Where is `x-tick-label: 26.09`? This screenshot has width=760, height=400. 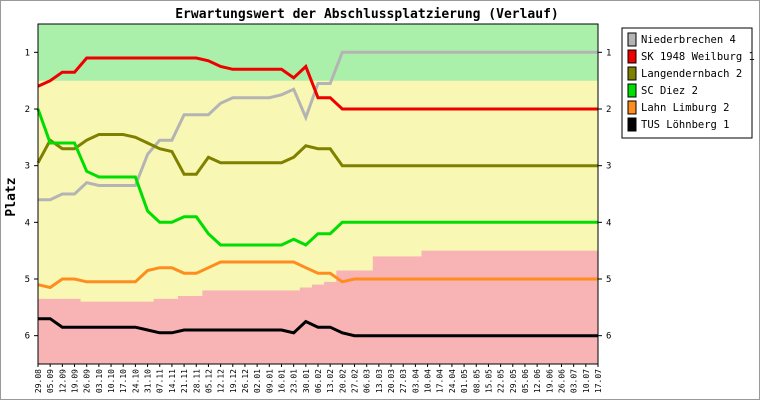
x-tick-label: 26.09 is located at coordinates (87, 381).